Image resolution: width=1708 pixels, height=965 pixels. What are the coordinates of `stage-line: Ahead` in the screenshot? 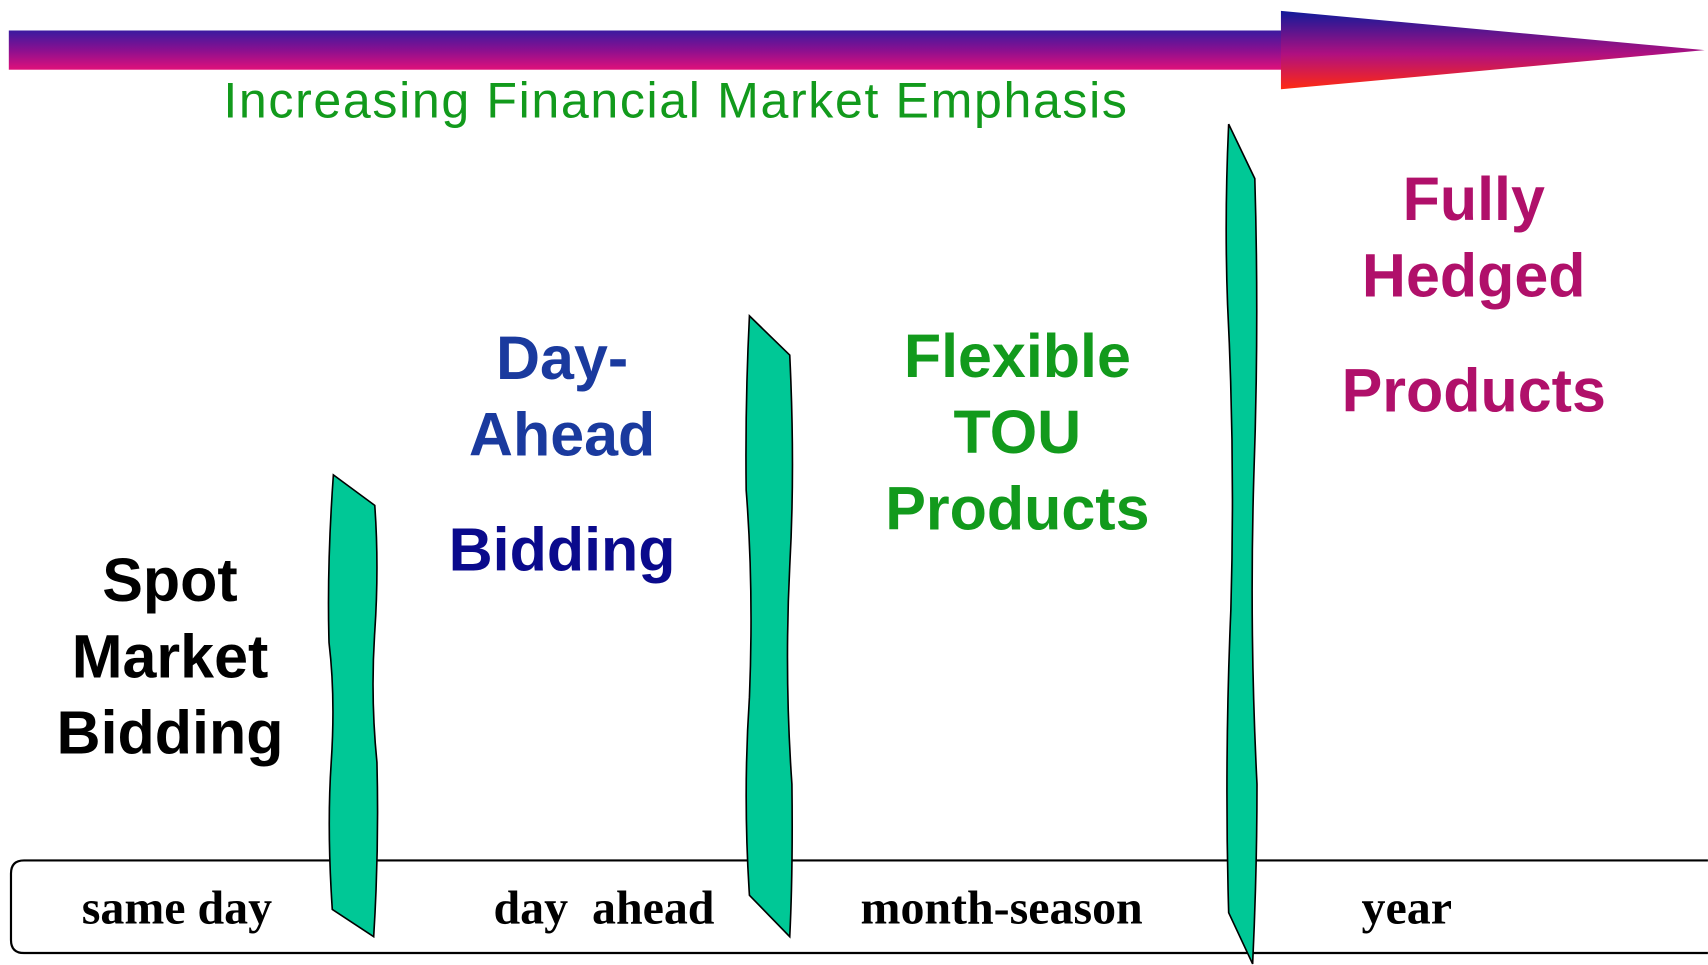 It's located at (562, 434).